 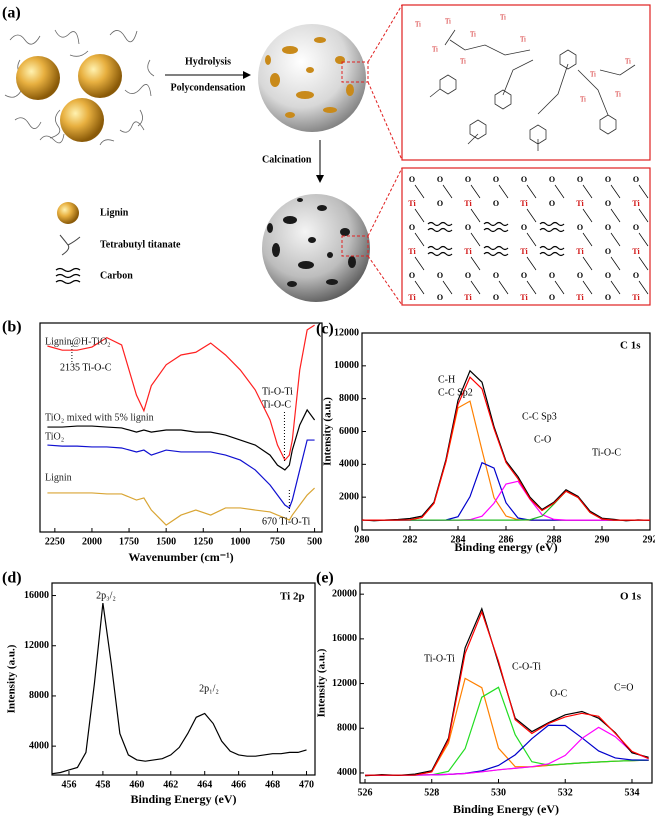 What do you see at coordinates (106, 595) in the screenshot?
I see `annotation: 2p₃/₂` at bounding box center [106, 595].